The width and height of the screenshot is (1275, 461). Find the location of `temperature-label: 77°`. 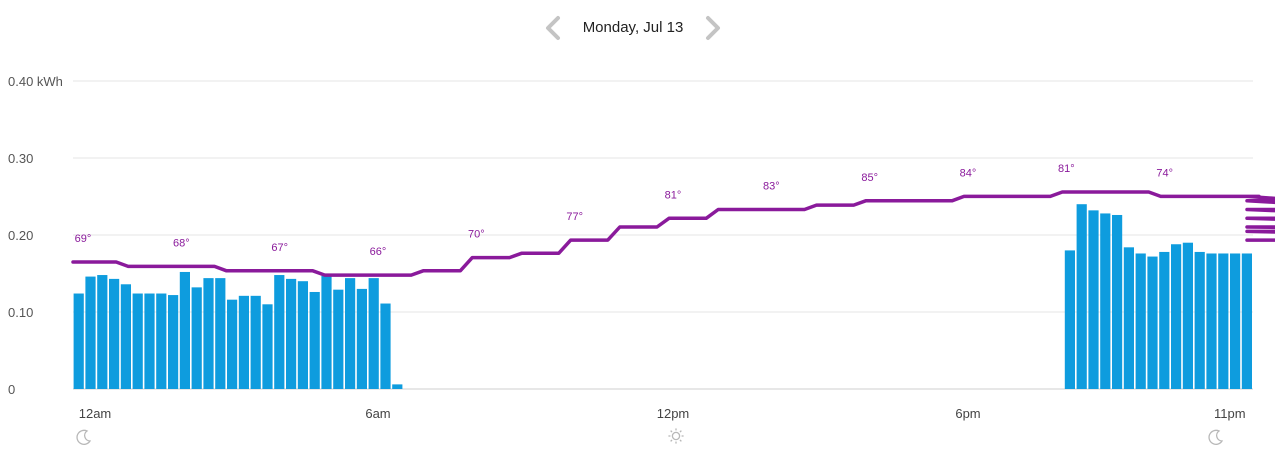

temperature-label: 77° is located at coordinates (574, 217).